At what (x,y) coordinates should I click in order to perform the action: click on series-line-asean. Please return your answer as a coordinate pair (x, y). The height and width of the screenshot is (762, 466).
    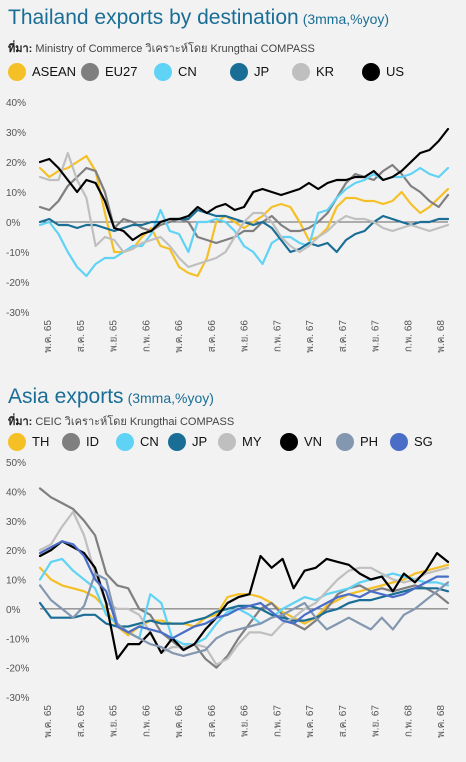
    Looking at the image, I should click on (244, 216).